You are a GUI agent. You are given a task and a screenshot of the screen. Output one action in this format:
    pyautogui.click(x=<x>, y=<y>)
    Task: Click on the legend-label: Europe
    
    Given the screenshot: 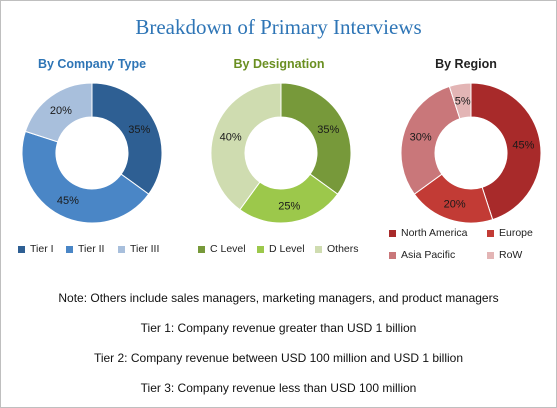 What is the action you would take?
    pyautogui.click(x=516, y=233)
    